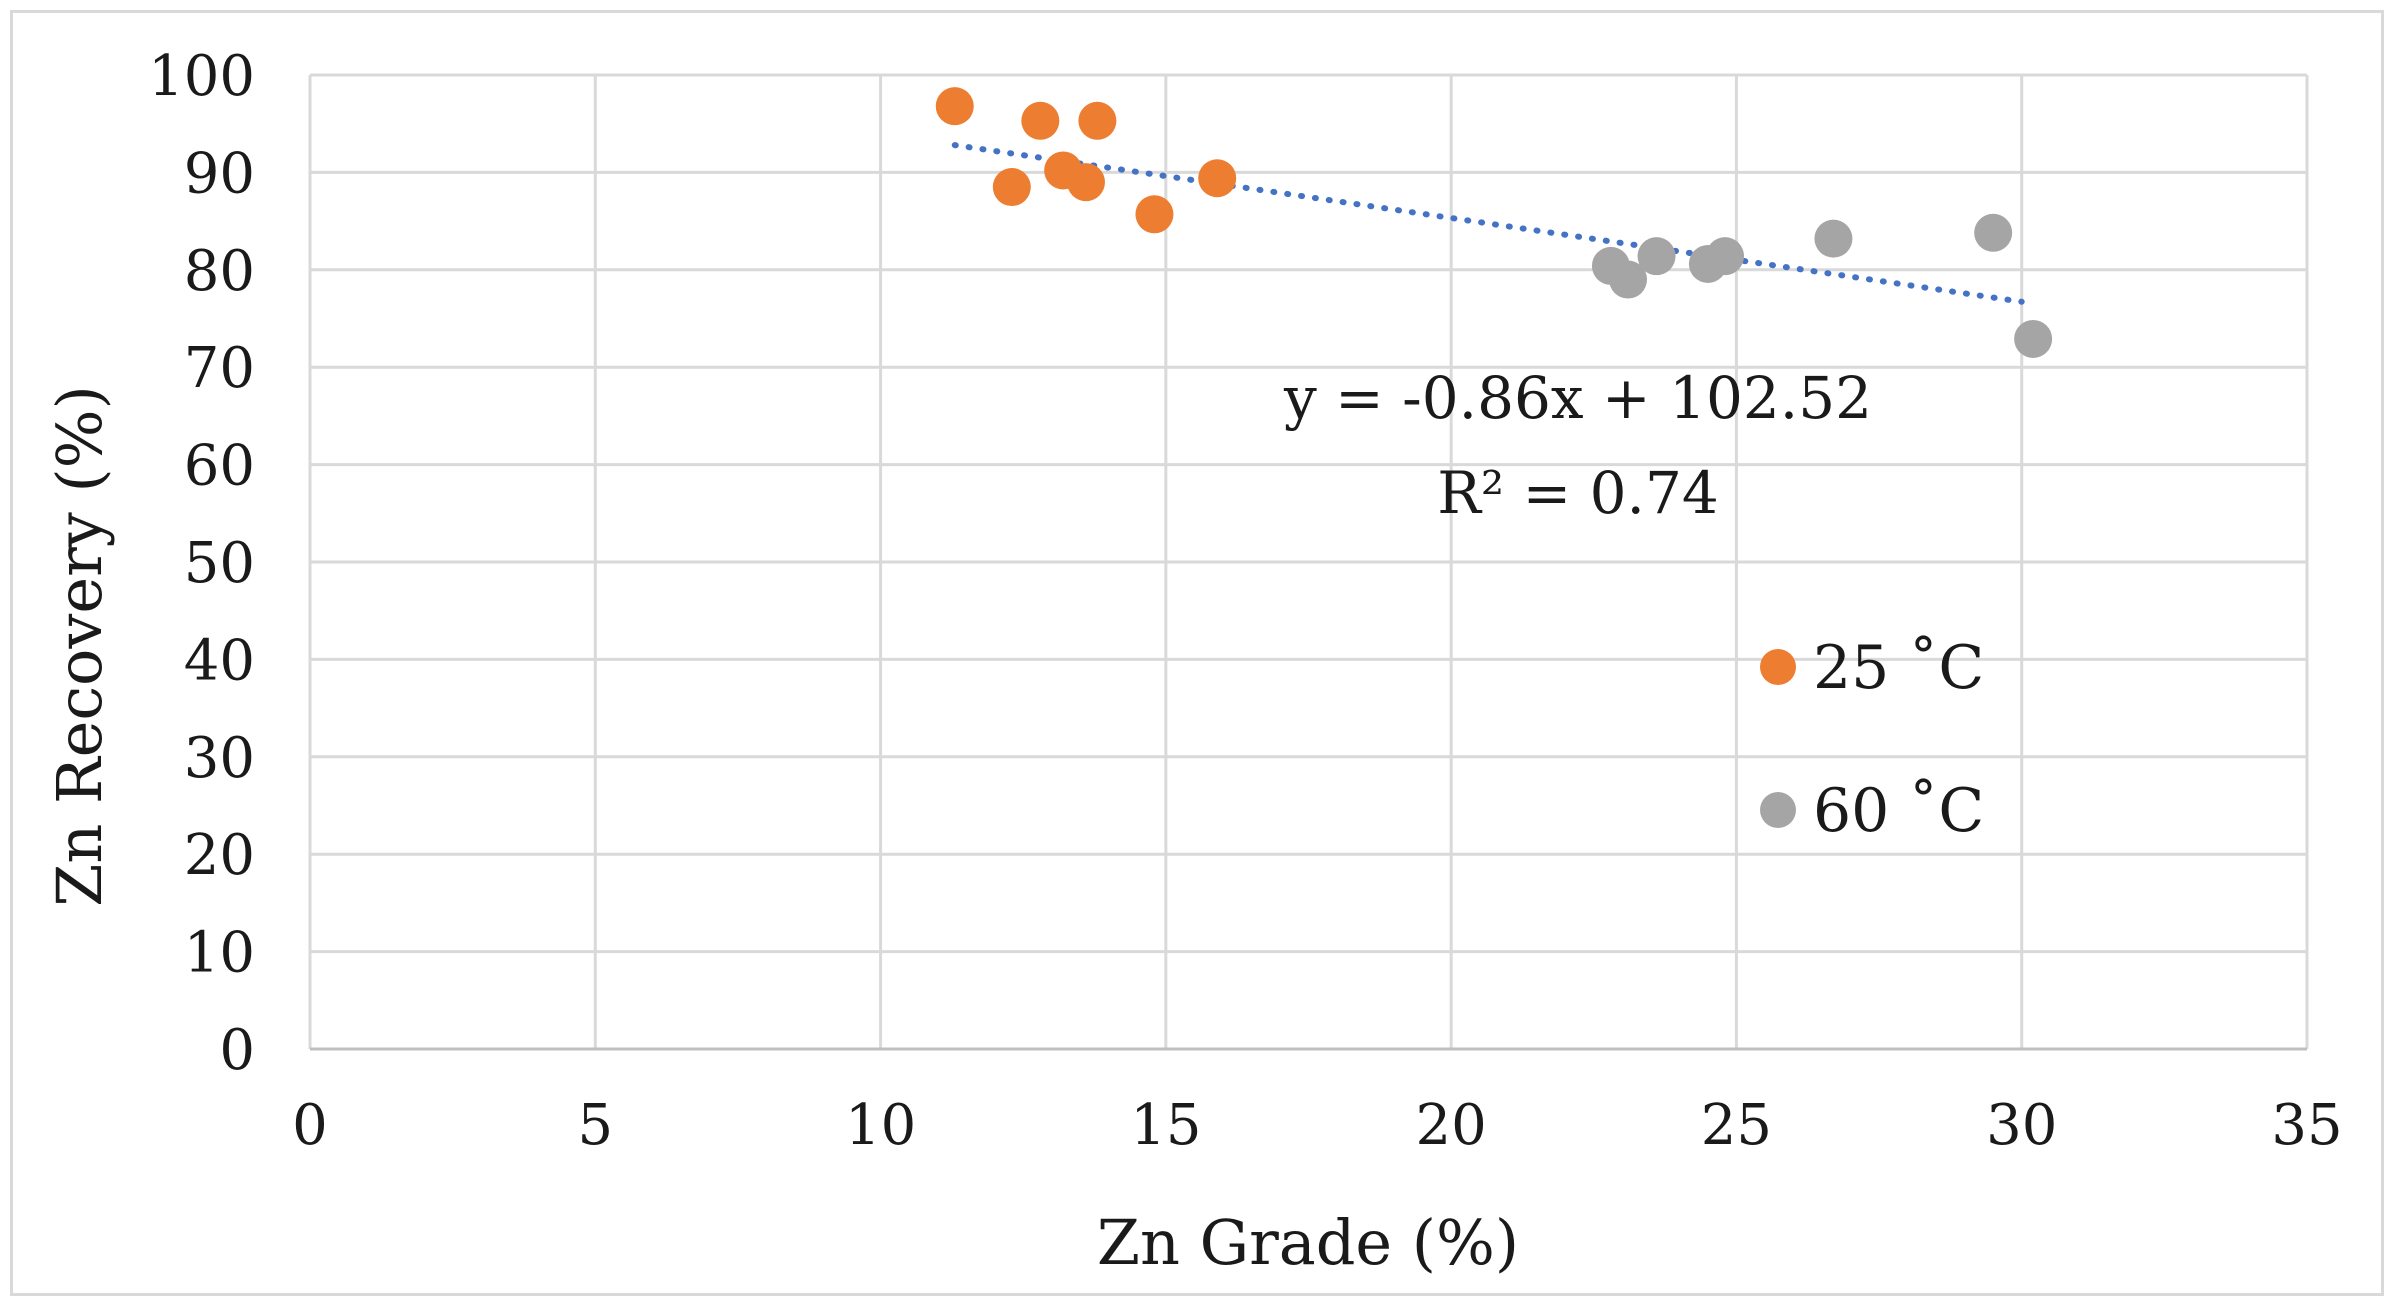  Describe the element at coordinates (219, 953) in the screenshot. I see `y-tick-label: 10` at that location.